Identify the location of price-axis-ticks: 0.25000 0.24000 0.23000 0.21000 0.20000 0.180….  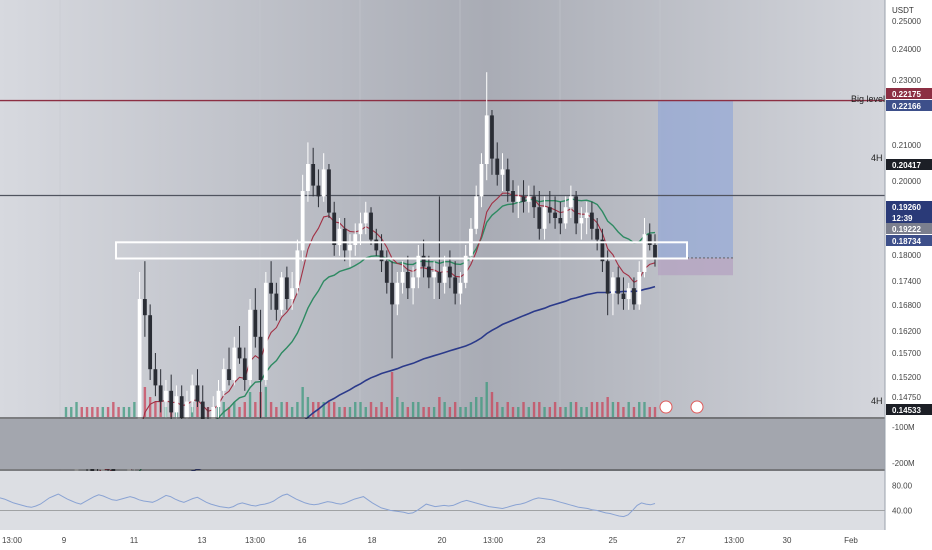
(906, 209).